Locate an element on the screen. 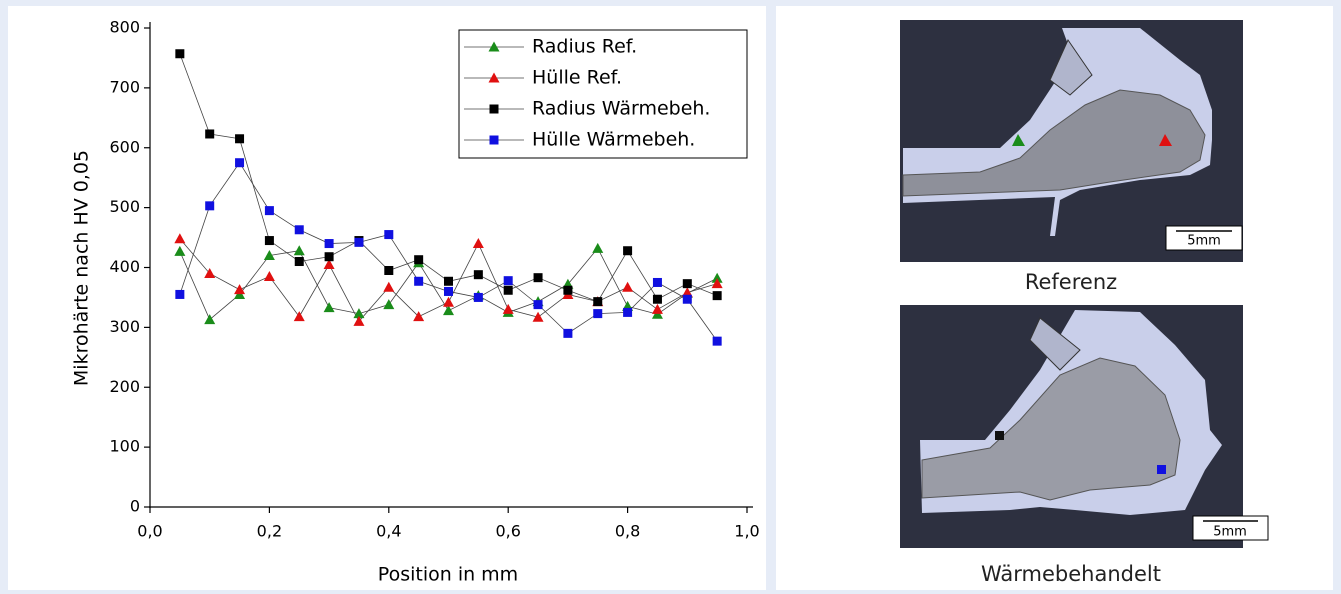 The height and width of the screenshot is (594, 1341). x-tick-label: 0,2 is located at coordinates (269, 531).